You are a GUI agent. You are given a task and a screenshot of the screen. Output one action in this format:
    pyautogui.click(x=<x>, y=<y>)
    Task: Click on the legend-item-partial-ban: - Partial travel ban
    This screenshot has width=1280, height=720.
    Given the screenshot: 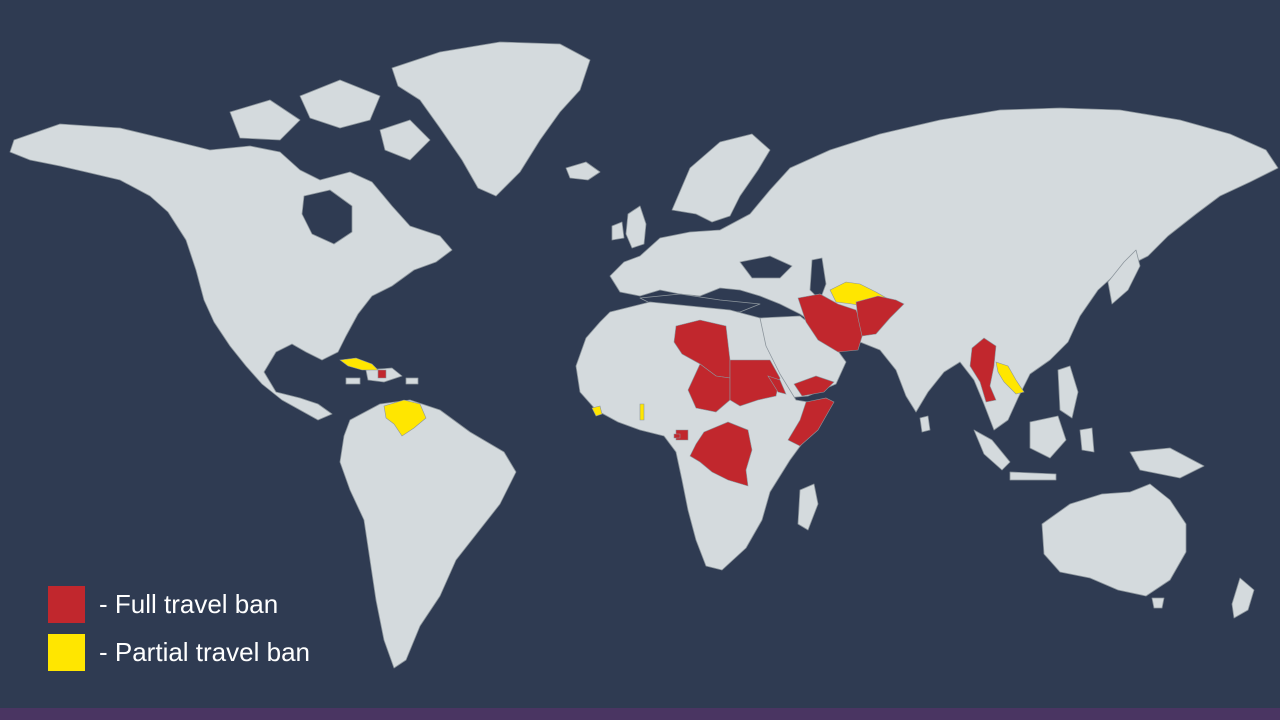 What is the action you would take?
    pyautogui.click(x=179, y=652)
    